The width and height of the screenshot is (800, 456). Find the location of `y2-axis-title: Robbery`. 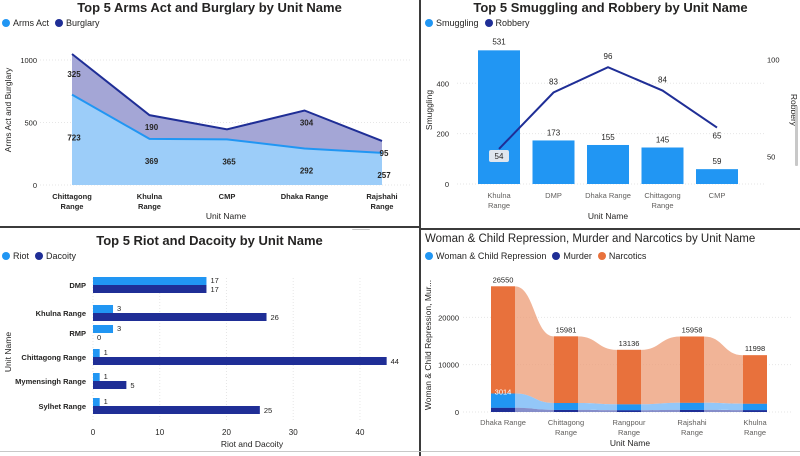

y2-axis-title: Robbery is located at coordinates (794, 110).